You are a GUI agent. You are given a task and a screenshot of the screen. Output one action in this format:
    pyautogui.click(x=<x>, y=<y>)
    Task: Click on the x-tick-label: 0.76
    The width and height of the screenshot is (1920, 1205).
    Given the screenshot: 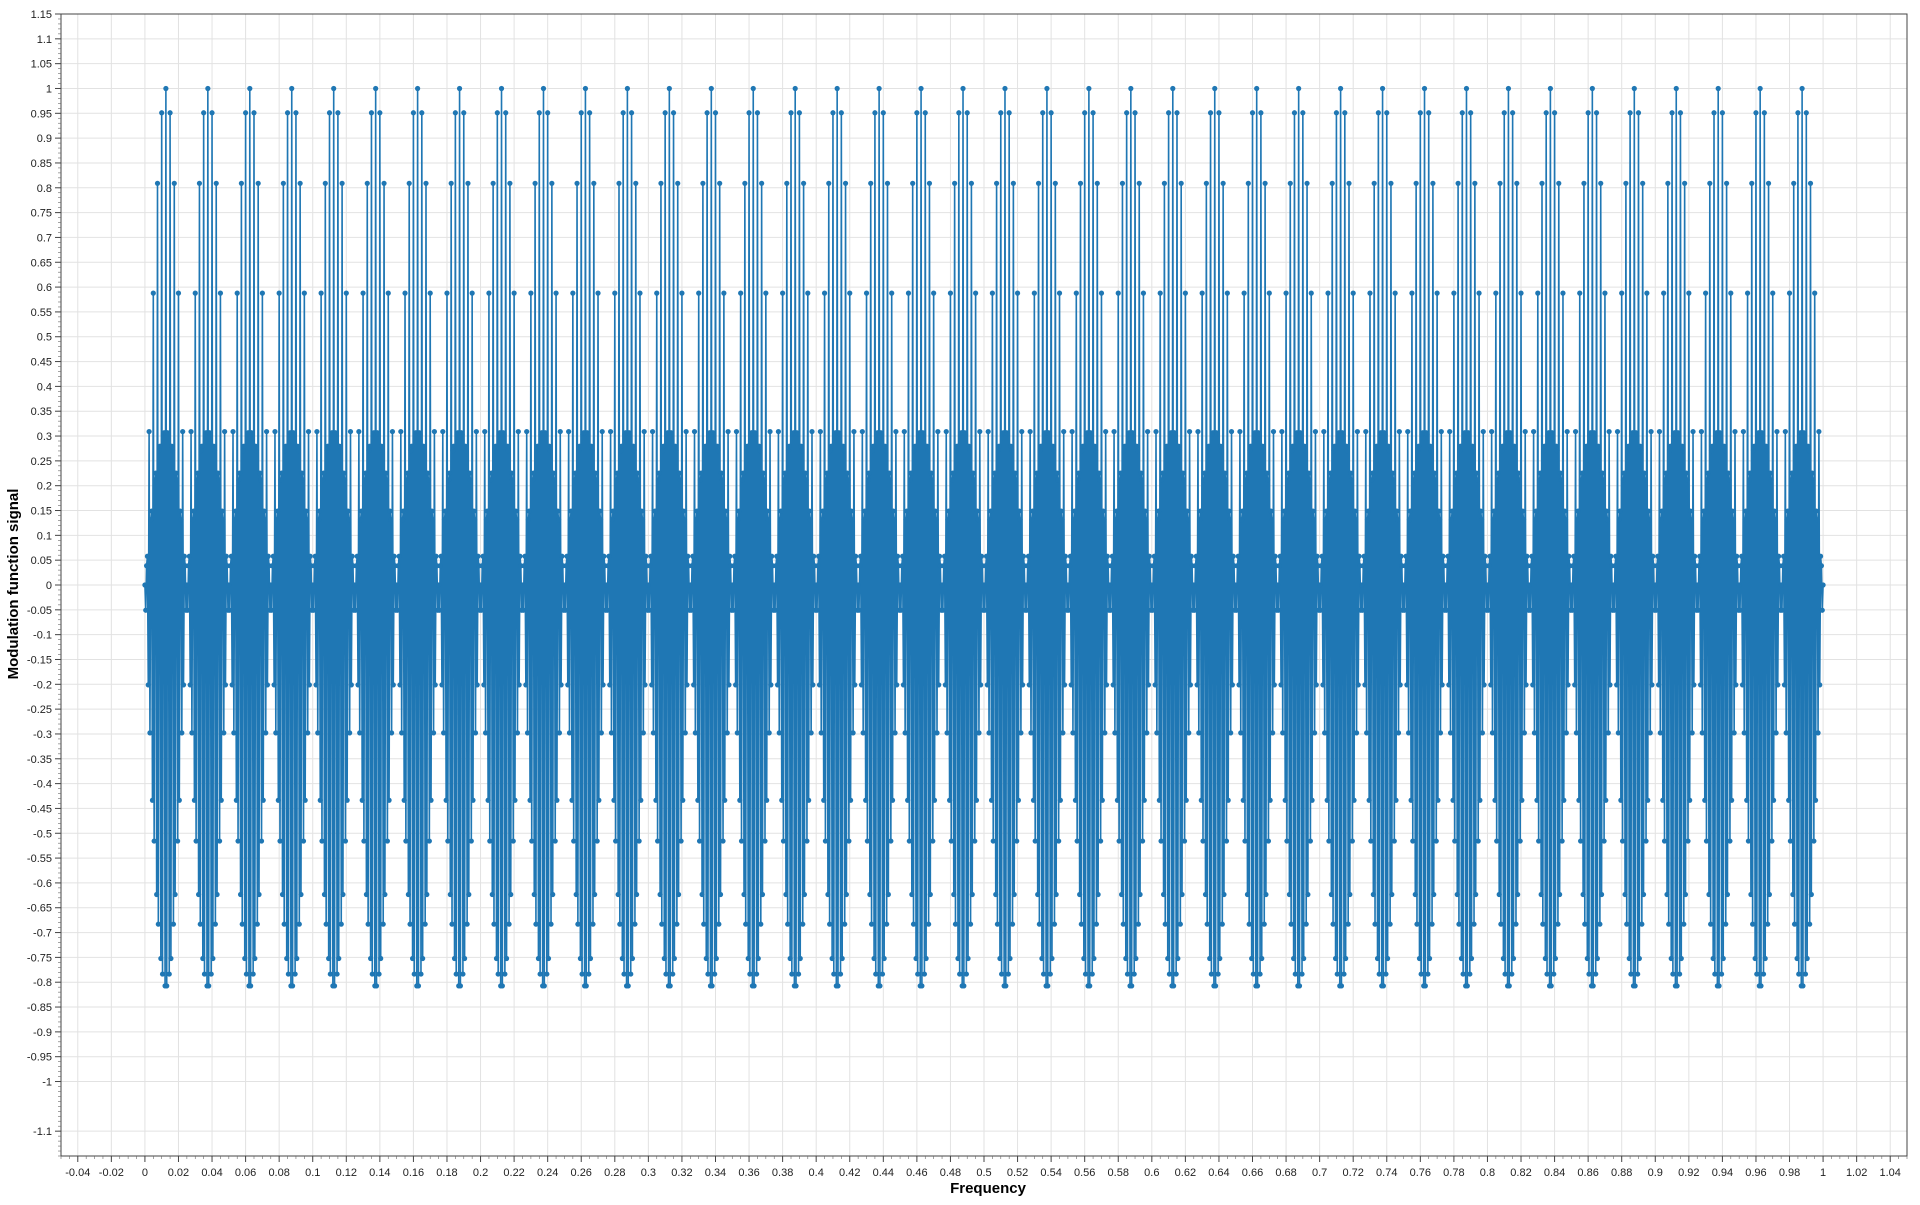 What is the action you would take?
    pyautogui.click(x=1420, y=1173)
    